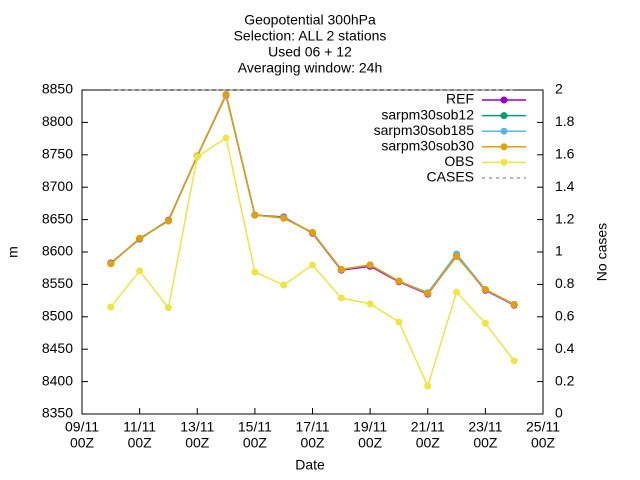 This screenshot has width=640, height=480. Describe the element at coordinates (13, 252) in the screenshot. I see `y-axis-label: m` at that location.